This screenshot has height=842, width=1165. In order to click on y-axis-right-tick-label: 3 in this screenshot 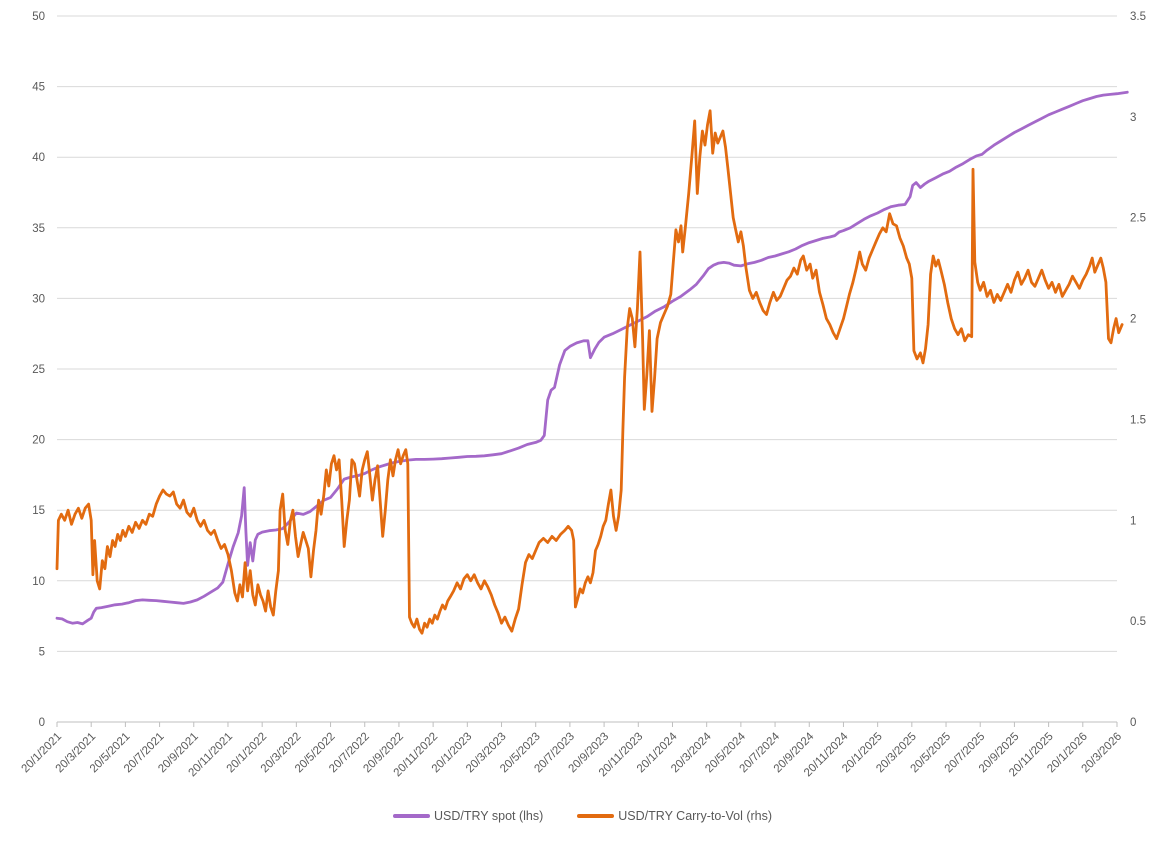, I will do `click(1133, 118)`.